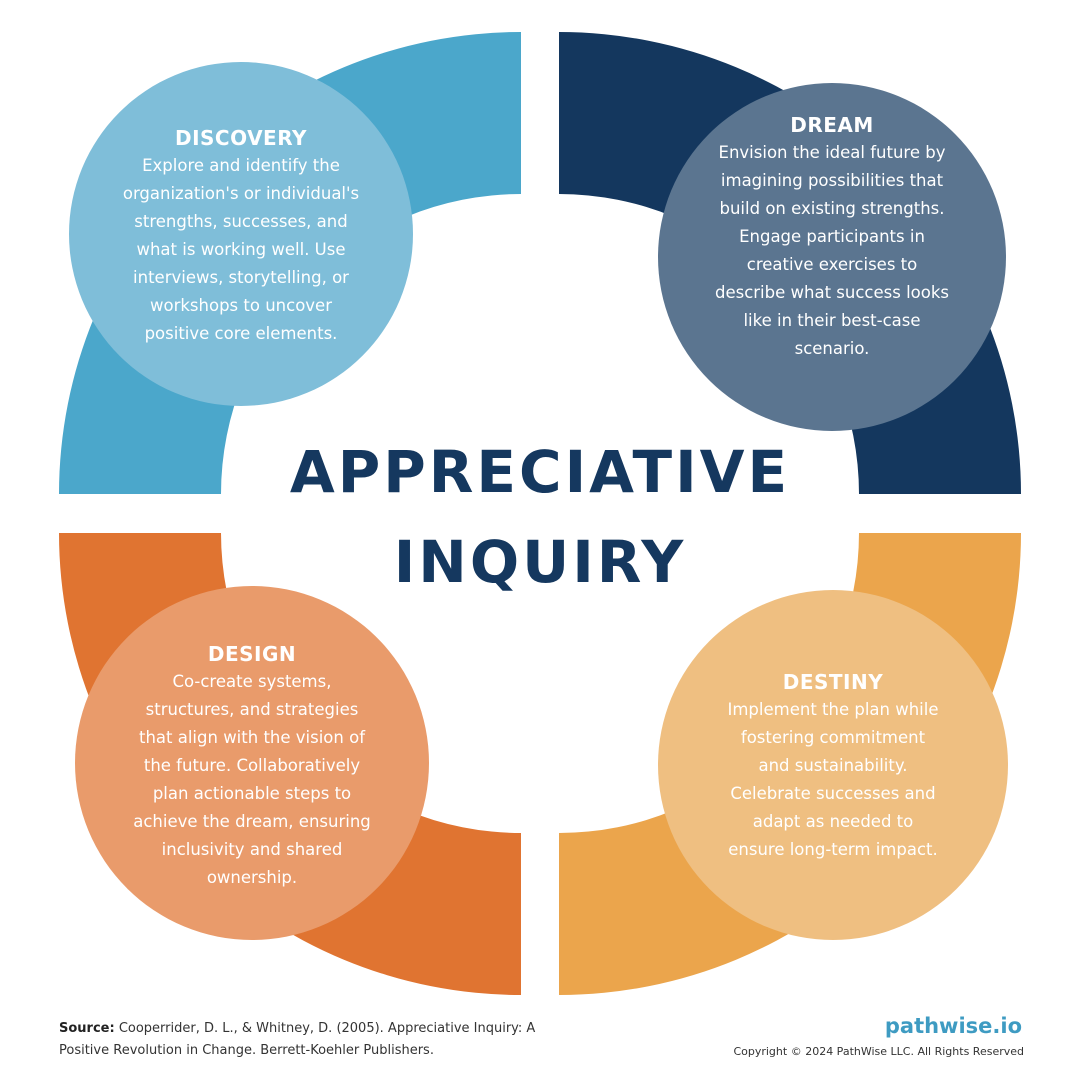 This screenshot has width=1080, height=1080. I want to click on phase-title: DISCOVERY, so click(241, 138).